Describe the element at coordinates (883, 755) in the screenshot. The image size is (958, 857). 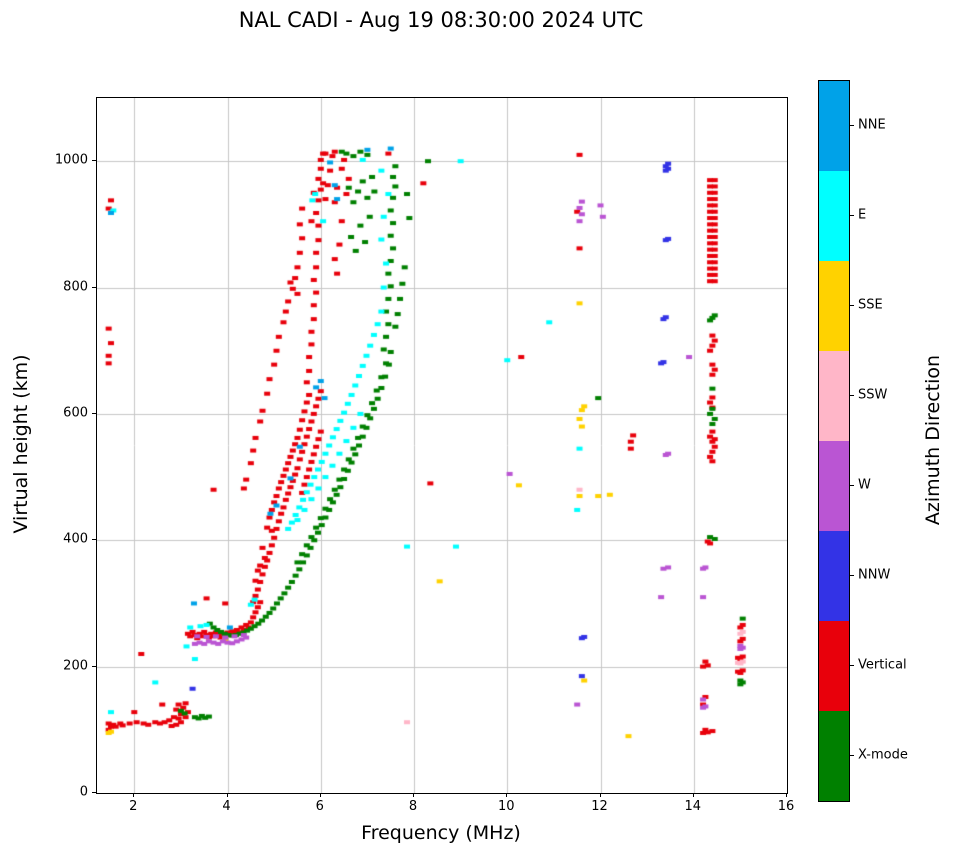
I see `colorbar-label-x-mode: X-mode` at that location.